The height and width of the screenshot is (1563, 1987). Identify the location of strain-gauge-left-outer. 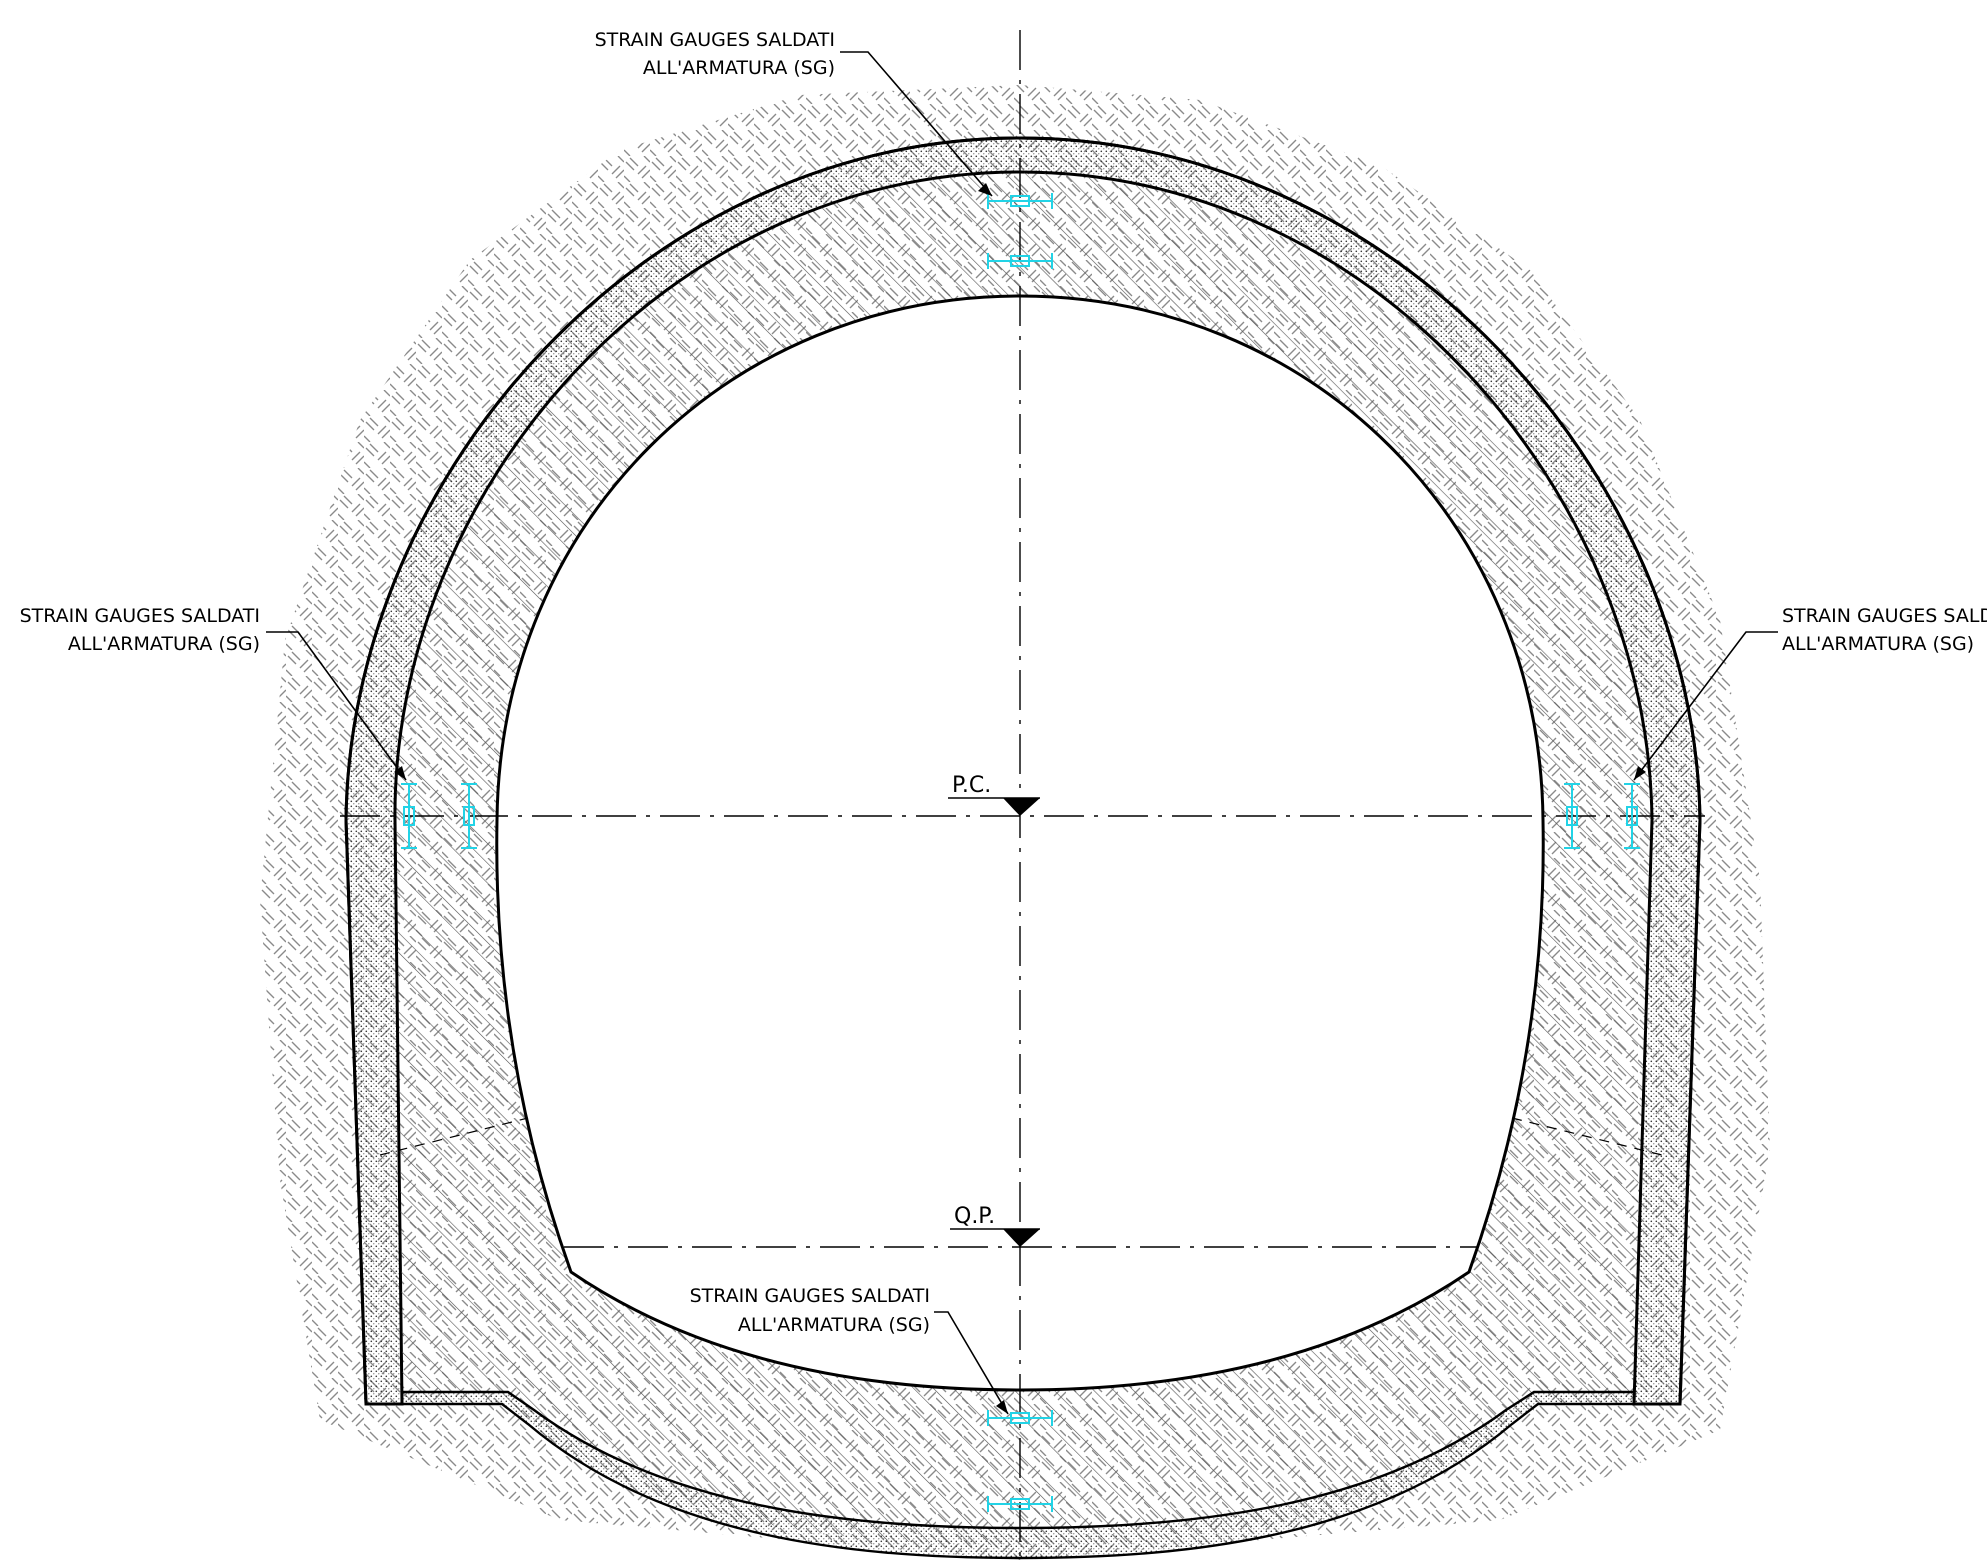
(409, 816).